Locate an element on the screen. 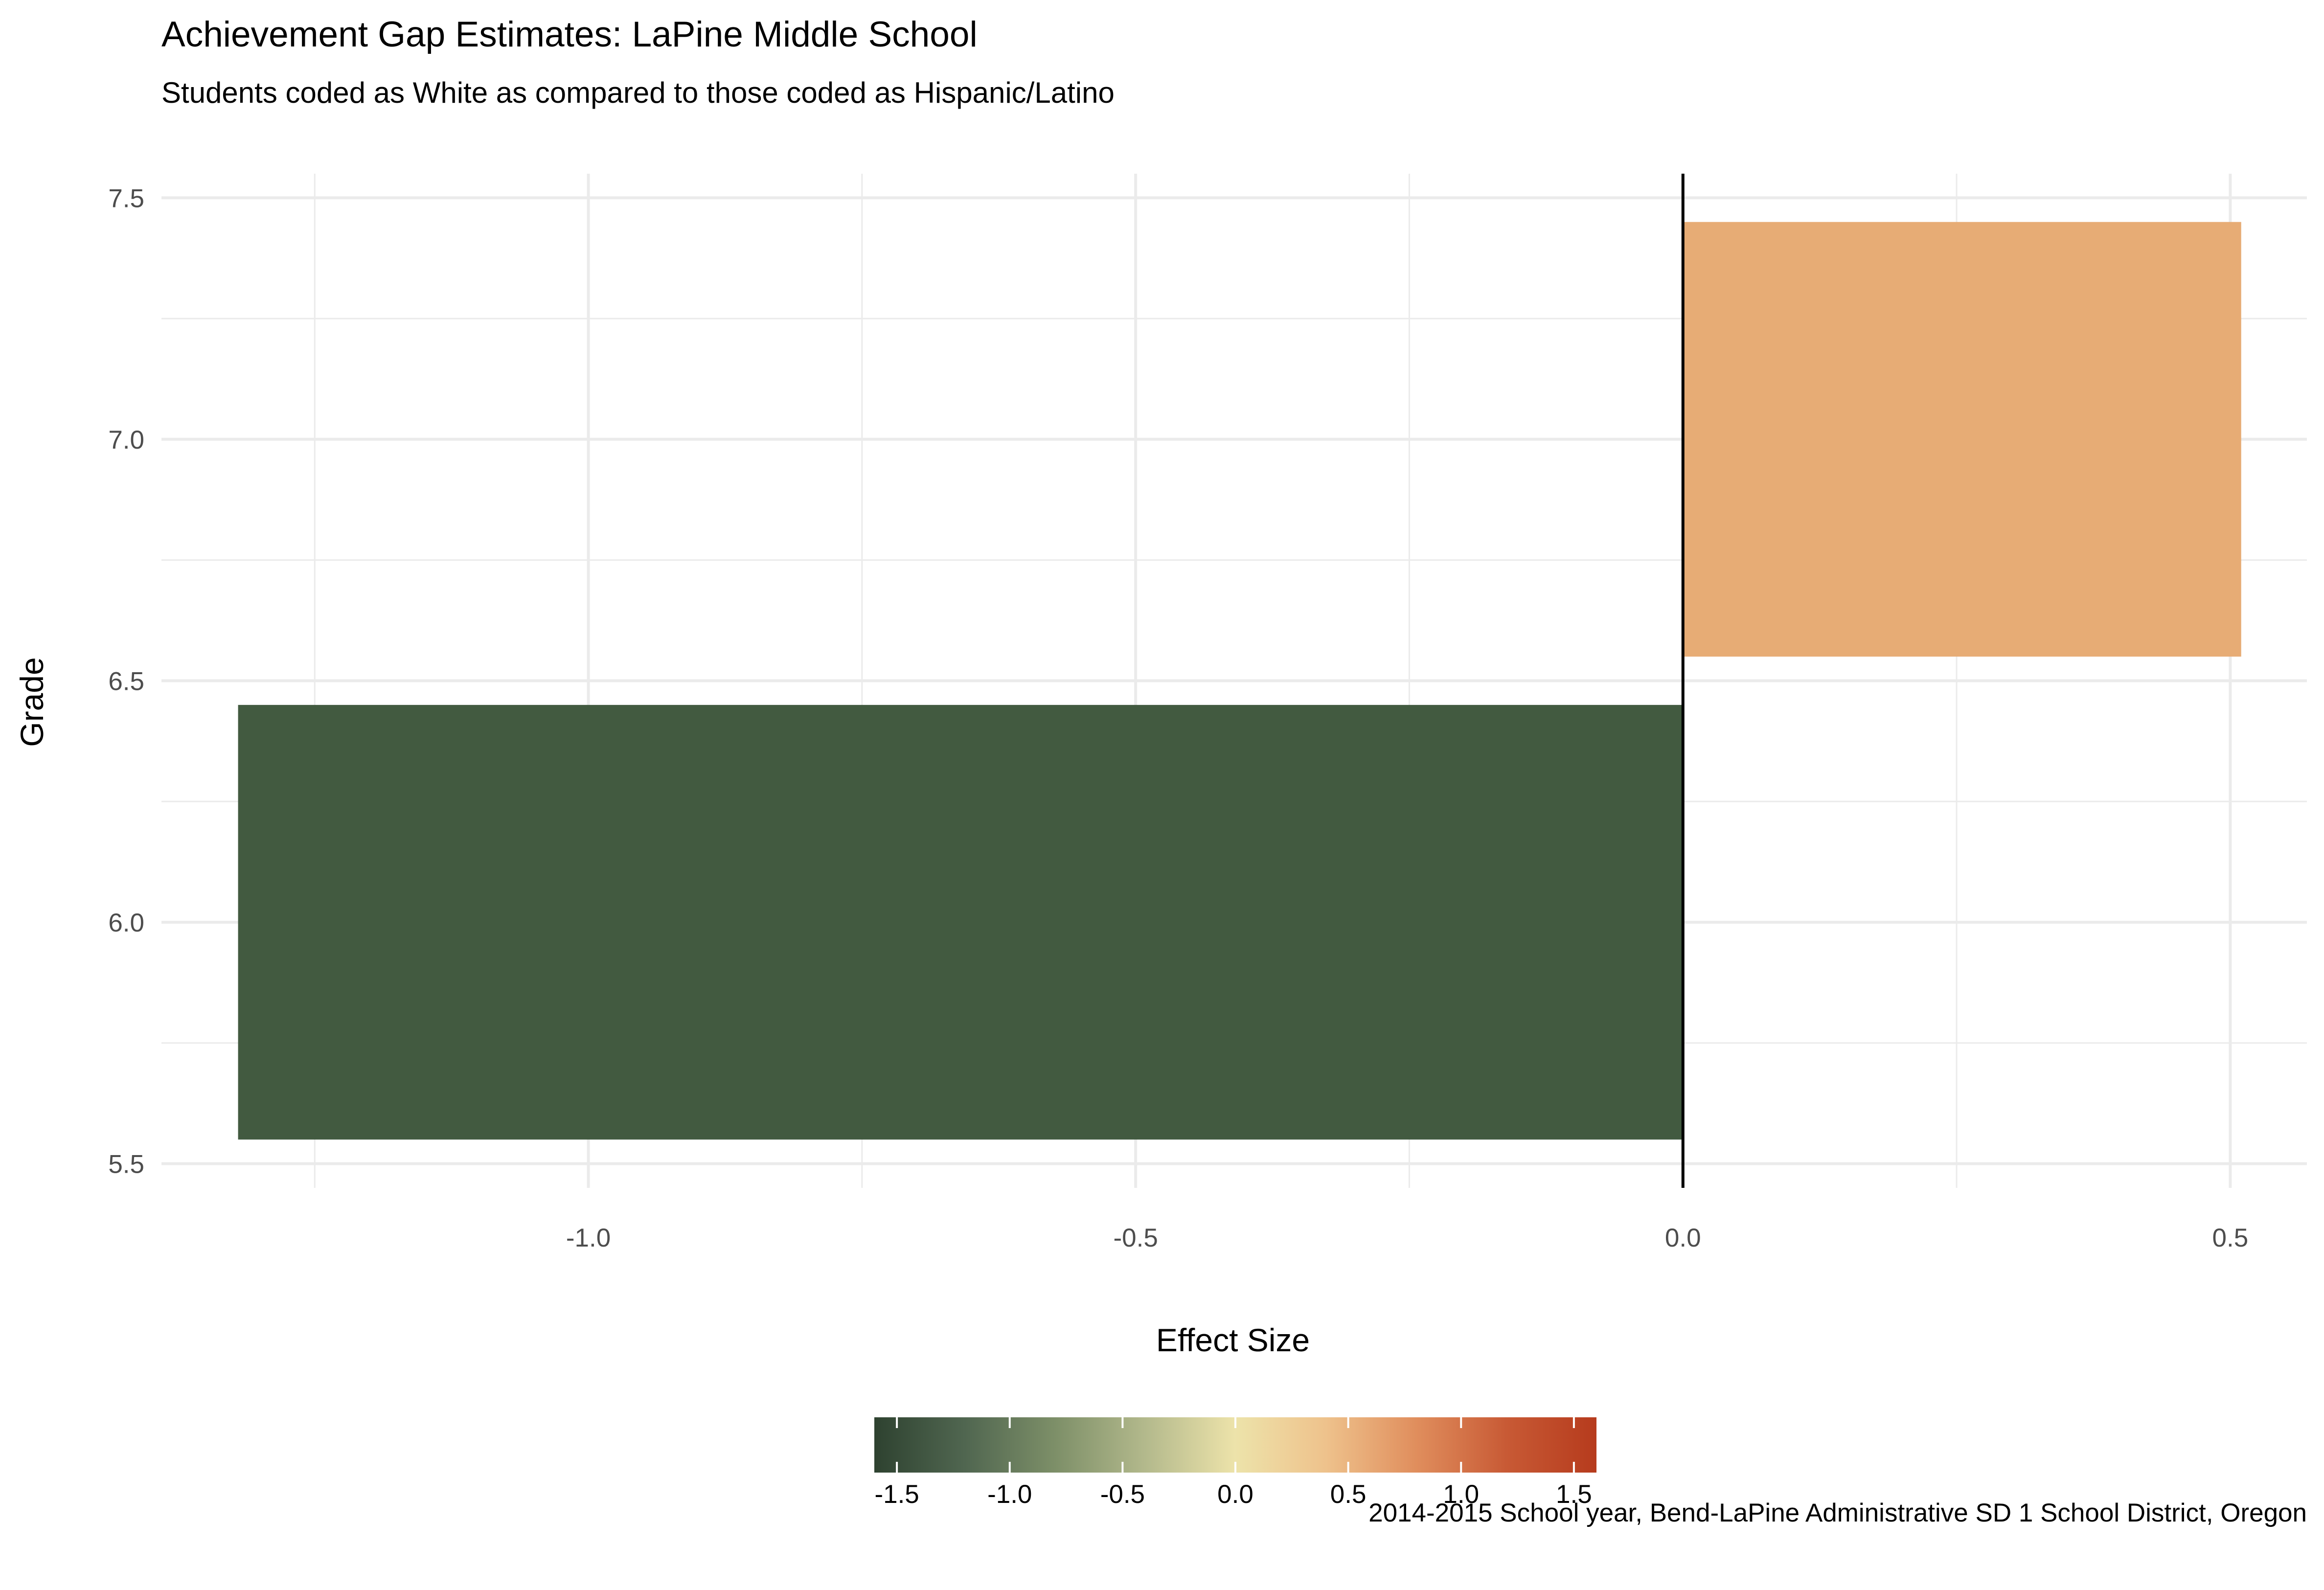 Image resolution: width=2324 pixels, height=1590 pixels. y-tick-label: 7.0 is located at coordinates (126, 440).